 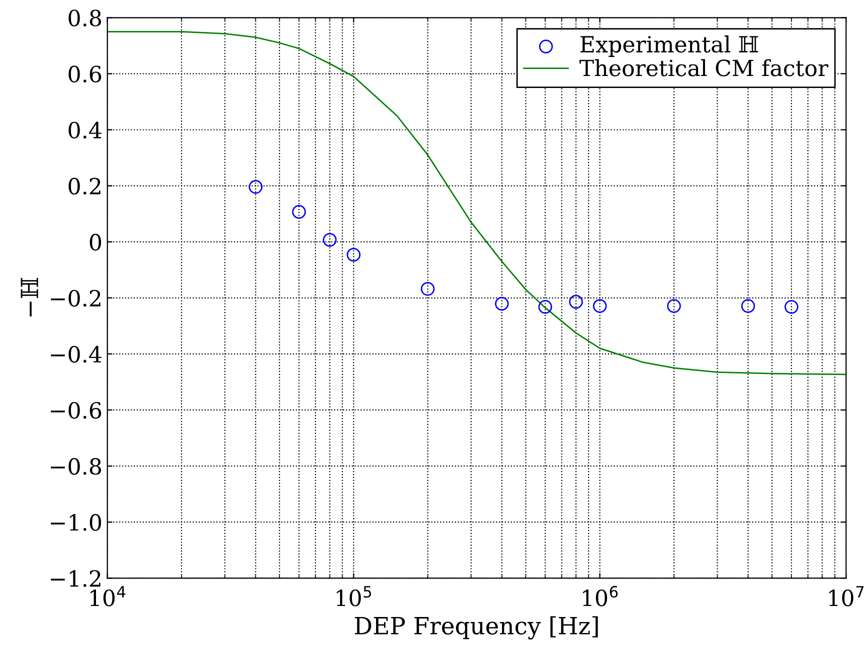 What do you see at coordinates (704, 67) in the screenshot?
I see `legend-label: Theoretical CM factor` at bounding box center [704, 67].